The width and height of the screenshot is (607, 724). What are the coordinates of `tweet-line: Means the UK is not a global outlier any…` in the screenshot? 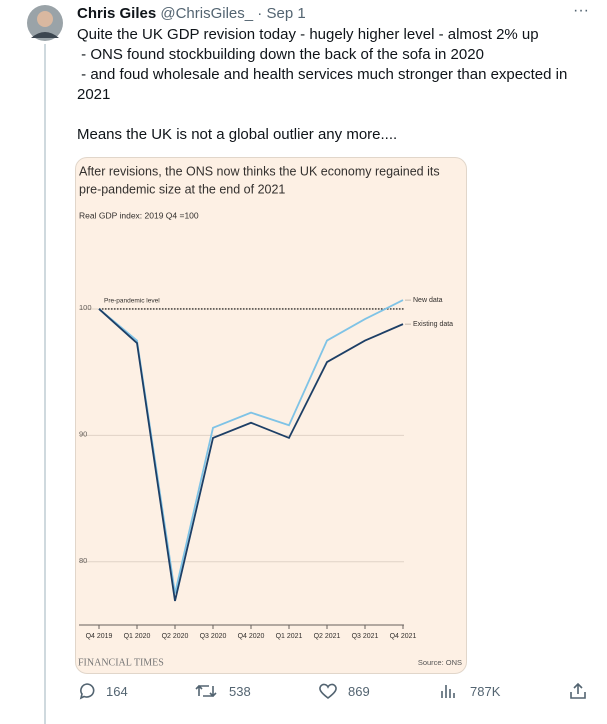 It's located at (237, 134).